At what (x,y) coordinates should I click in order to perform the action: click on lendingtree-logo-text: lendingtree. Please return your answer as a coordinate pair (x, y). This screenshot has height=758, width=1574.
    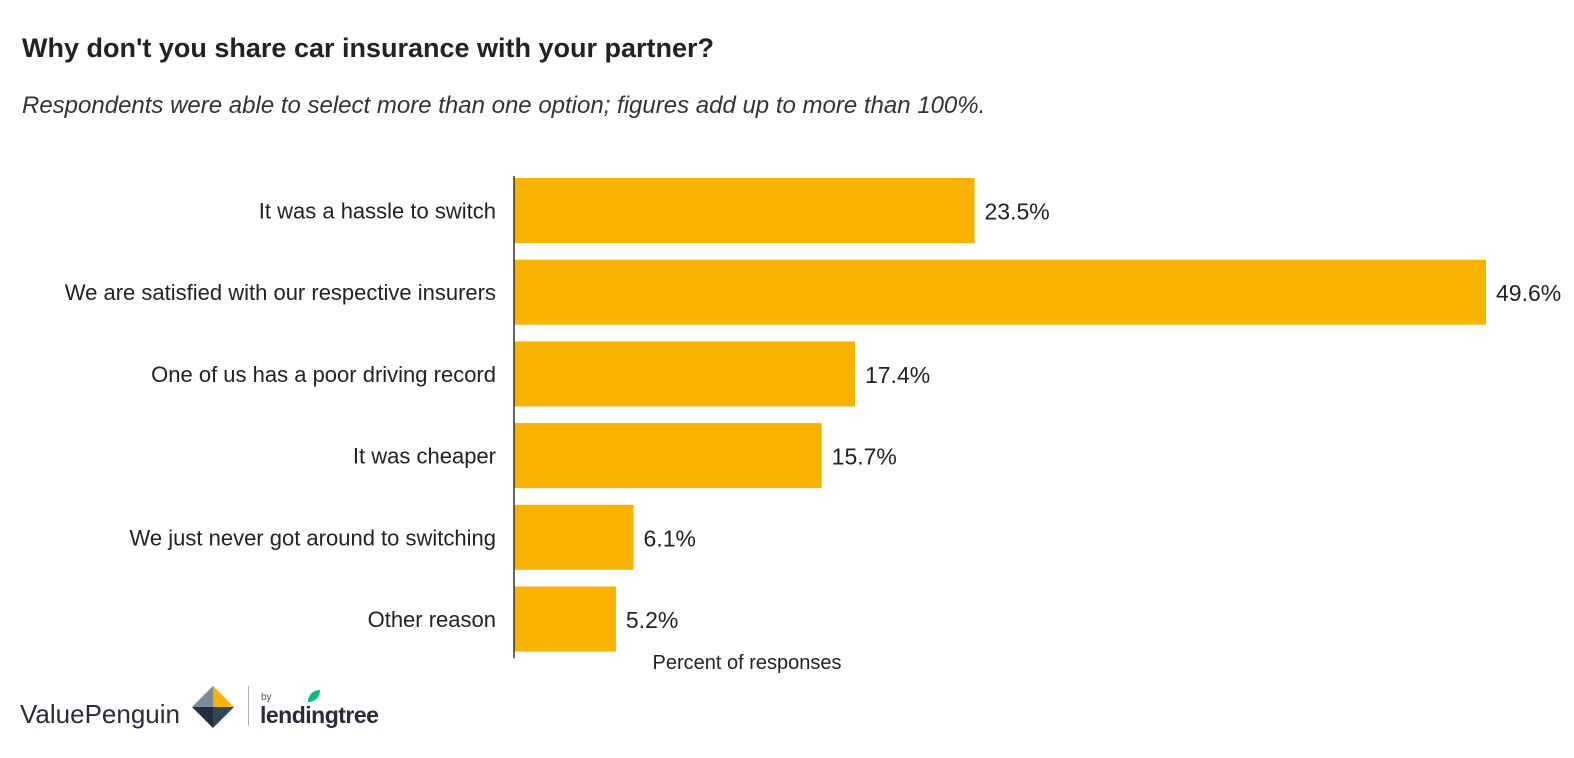
    Looking at the image, I should click on (319, 715).